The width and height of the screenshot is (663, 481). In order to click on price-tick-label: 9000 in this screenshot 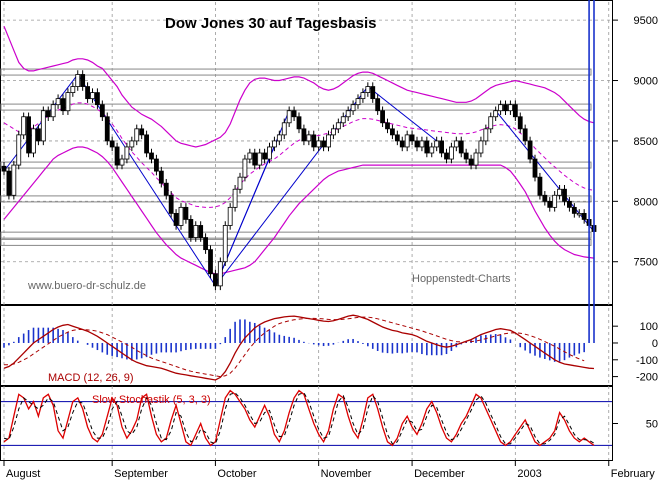, I will do `click(646, 82)`.